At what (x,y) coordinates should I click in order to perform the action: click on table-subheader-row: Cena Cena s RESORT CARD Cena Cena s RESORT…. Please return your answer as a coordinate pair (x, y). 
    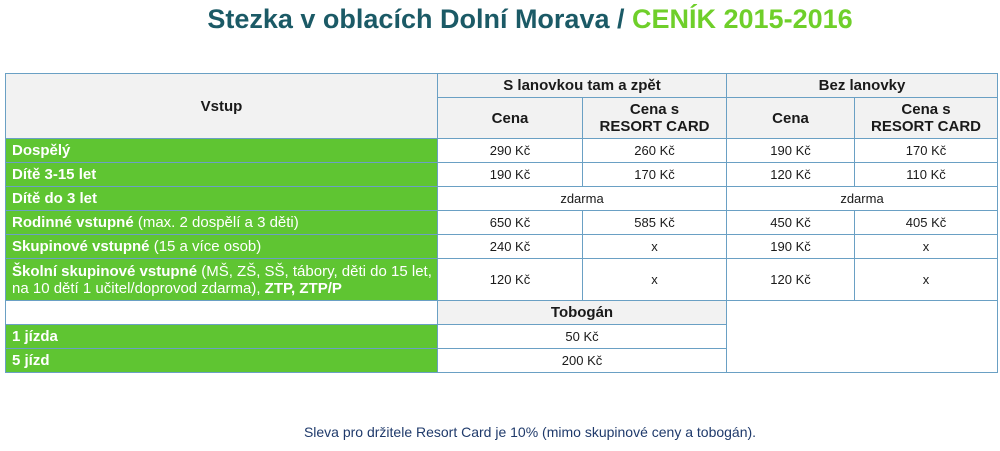
    Looking at the image, I should click on (502, 118).